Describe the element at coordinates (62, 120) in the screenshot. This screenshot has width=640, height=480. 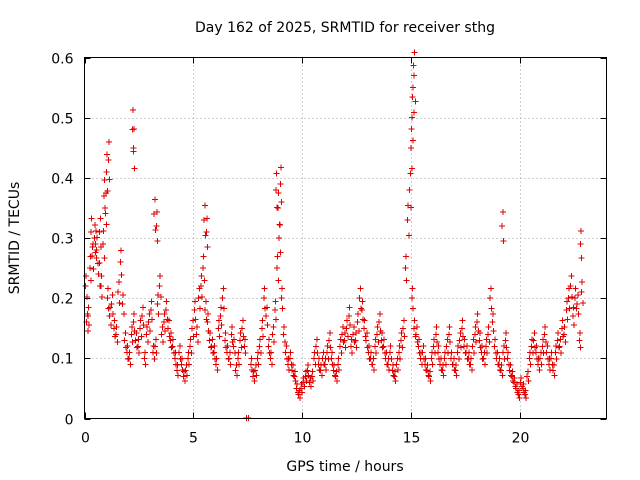
I see `y-tick-label: 0.5` at that location.